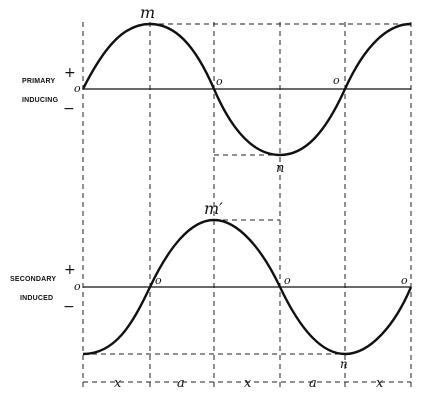 The height and width of the screenshot is (400, 429). Describe the element at coordinates (248, 383) in the screenshot. I see `interval-label-2: x` at that location.